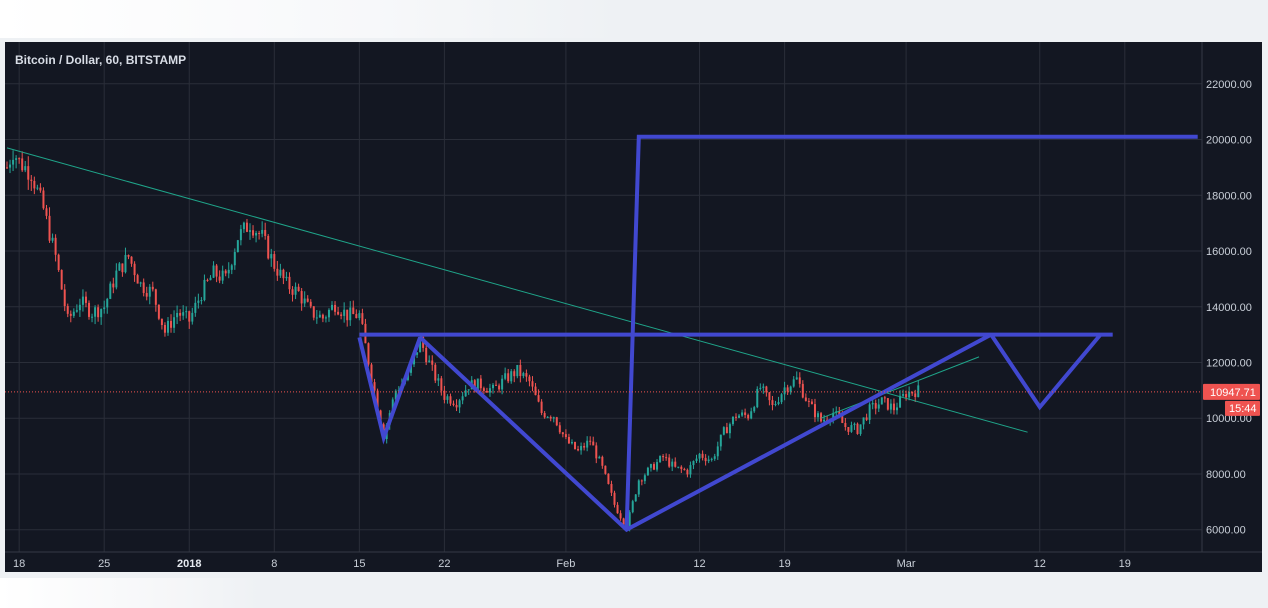  Describe the element at coordinates (19, 564) in the screenshot. I see `time-tick-label: 18` at that location.